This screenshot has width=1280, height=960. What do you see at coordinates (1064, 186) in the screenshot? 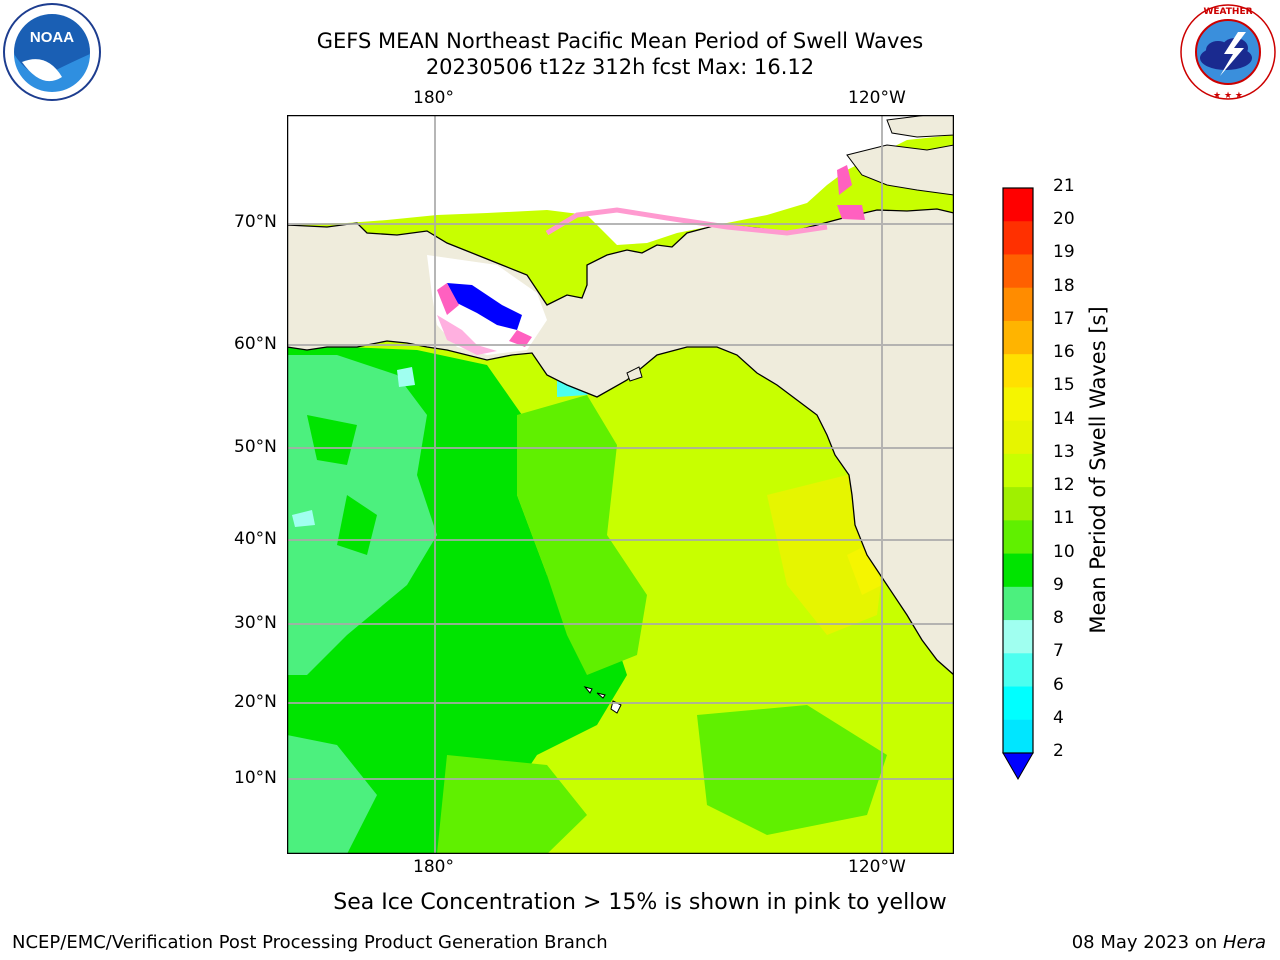
I see `colorbar-tick-label: 21` at bounding box center [1064, 186].